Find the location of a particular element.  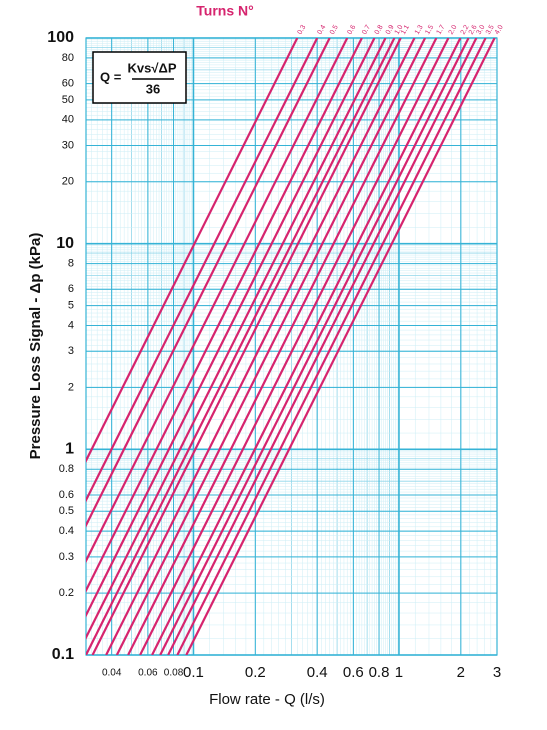

y-tick-label: 2 is located at coordinates (71, 387).